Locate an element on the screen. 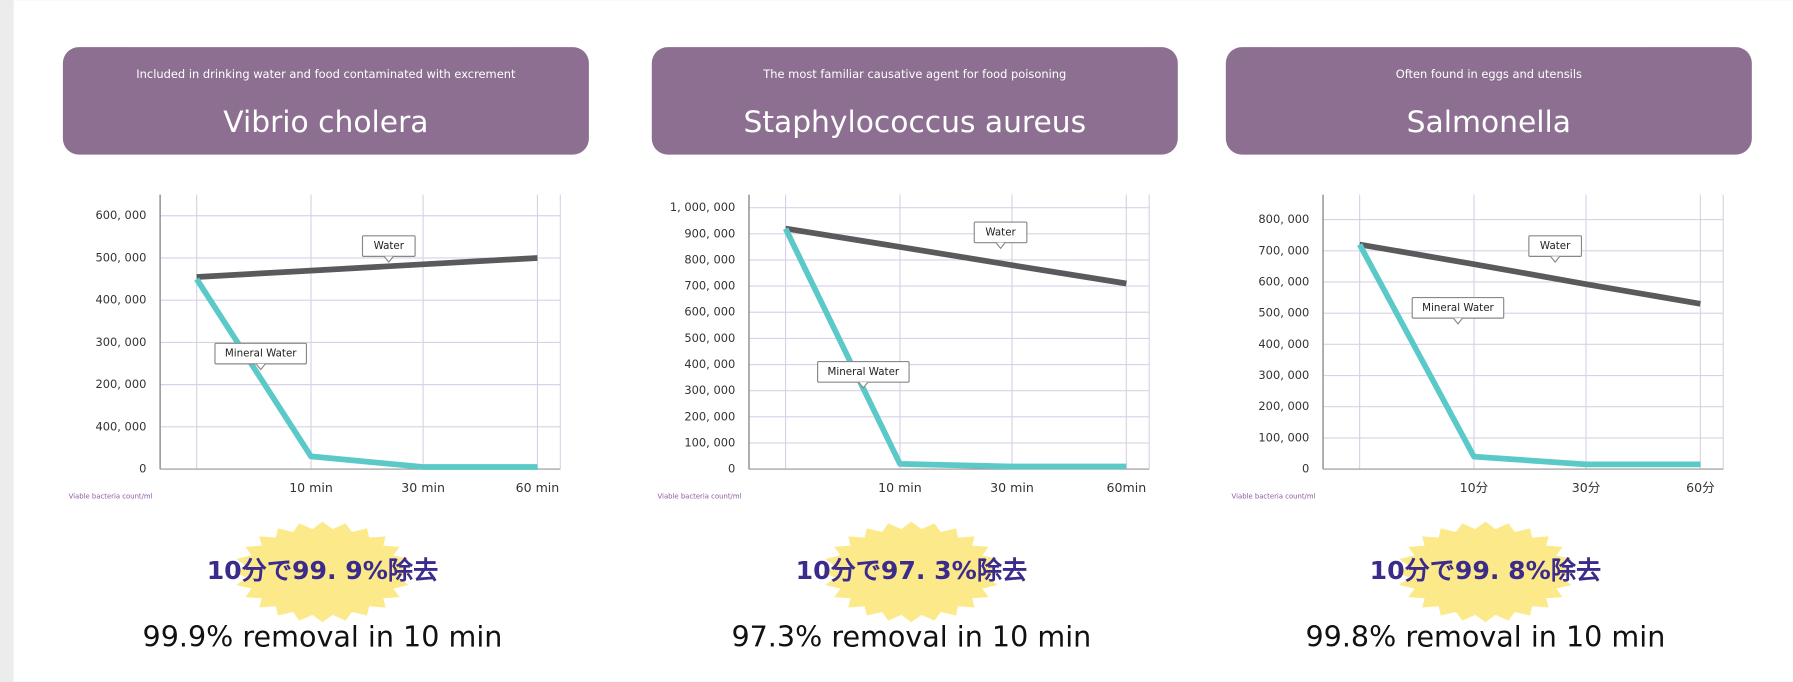 This screenshot has height=682, width=1793. title: Staphylococcus aureus is located at coordinates (914, 122).